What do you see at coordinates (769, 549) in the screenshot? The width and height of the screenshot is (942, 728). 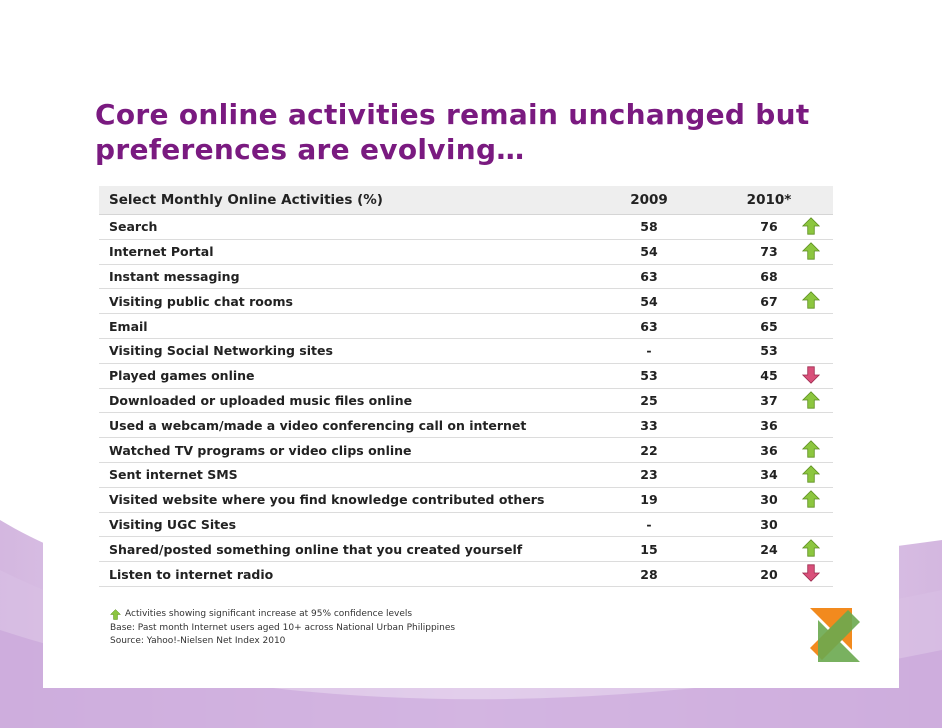 I see `value-2010: 24` at bounding box center [769, 549].